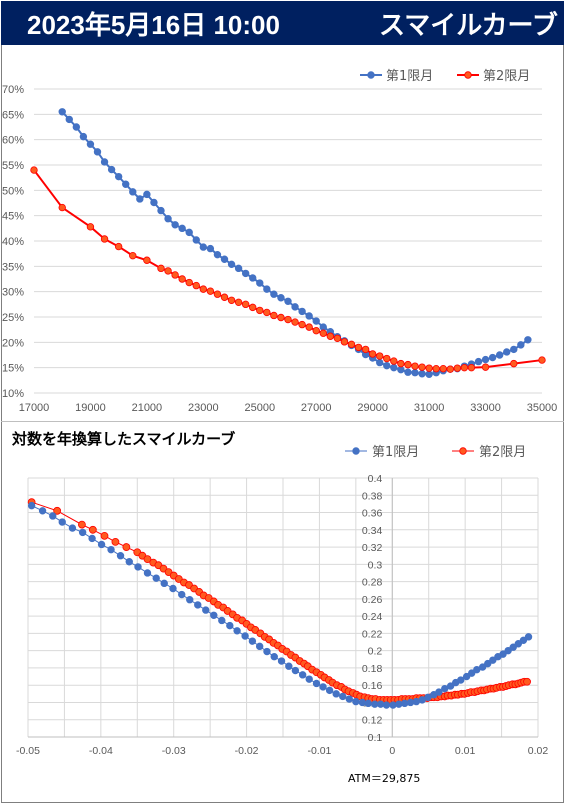 The width and height of the screenshot is (566, 805). Describe the element at coordinates (375, 479) in the screenshot. I see `y-tick-label: 0.4` at that location.